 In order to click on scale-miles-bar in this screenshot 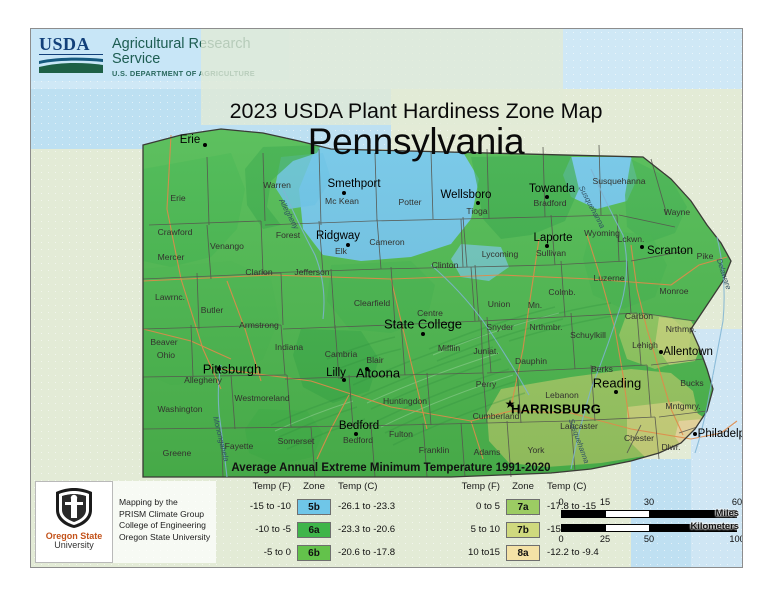, I will do `click(649, 514)`.